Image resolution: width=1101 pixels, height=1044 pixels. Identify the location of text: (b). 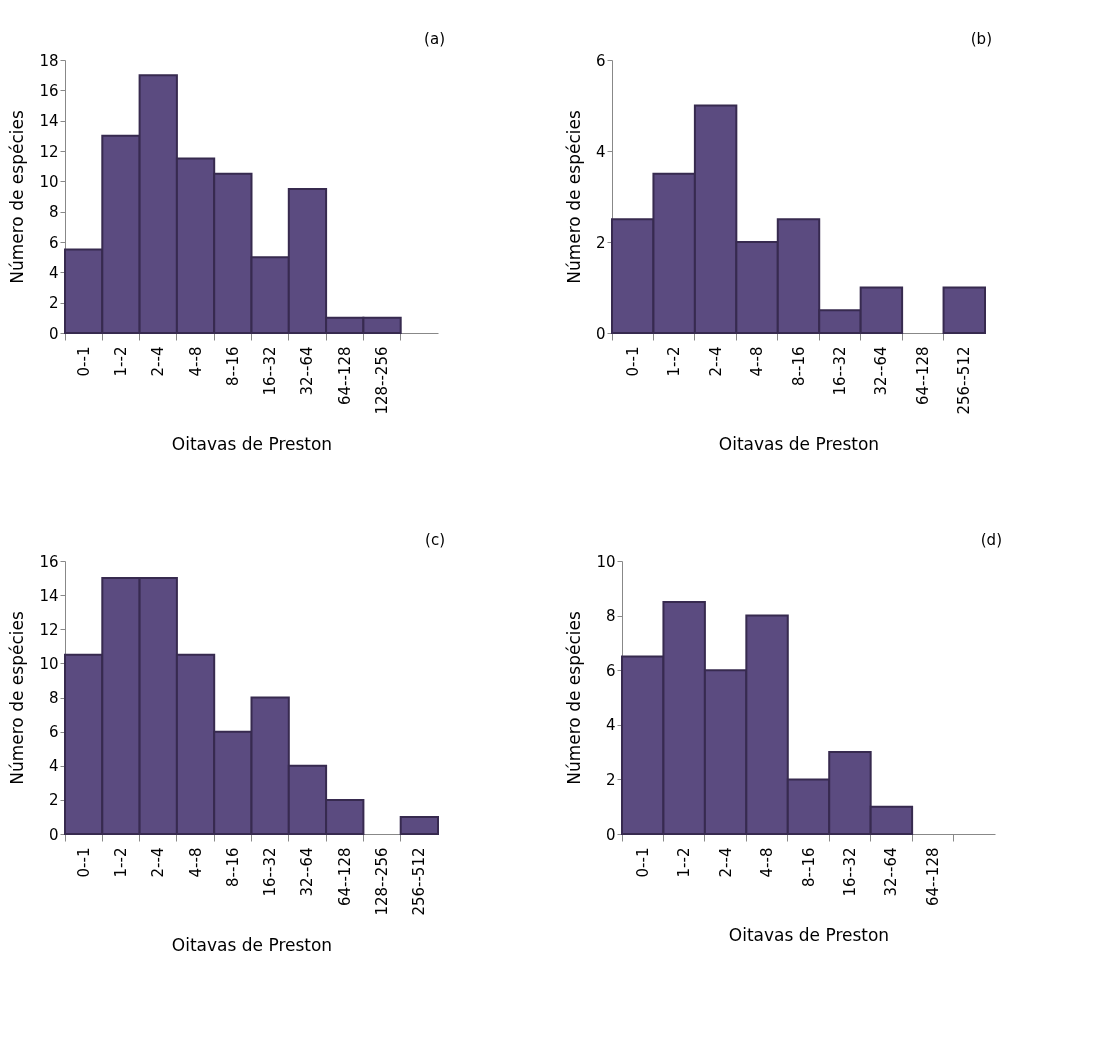
(981, 39).